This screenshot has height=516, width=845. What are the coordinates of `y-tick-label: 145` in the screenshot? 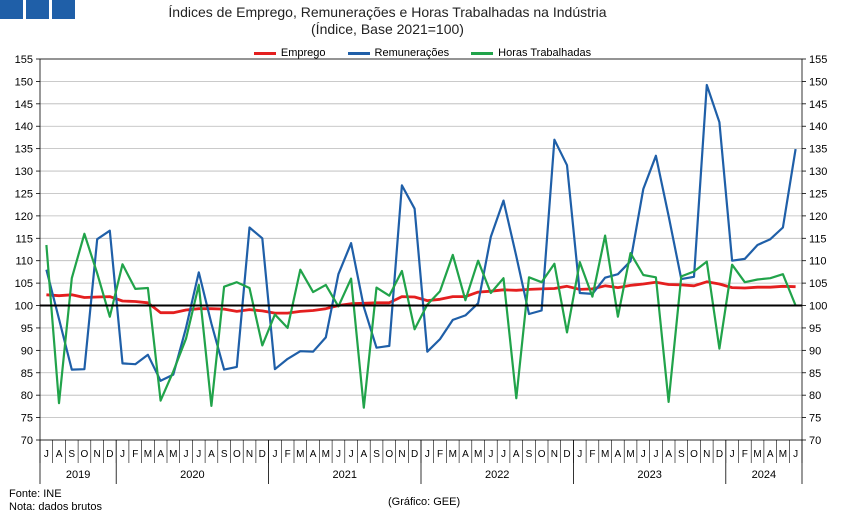 It's located at (24, 105).